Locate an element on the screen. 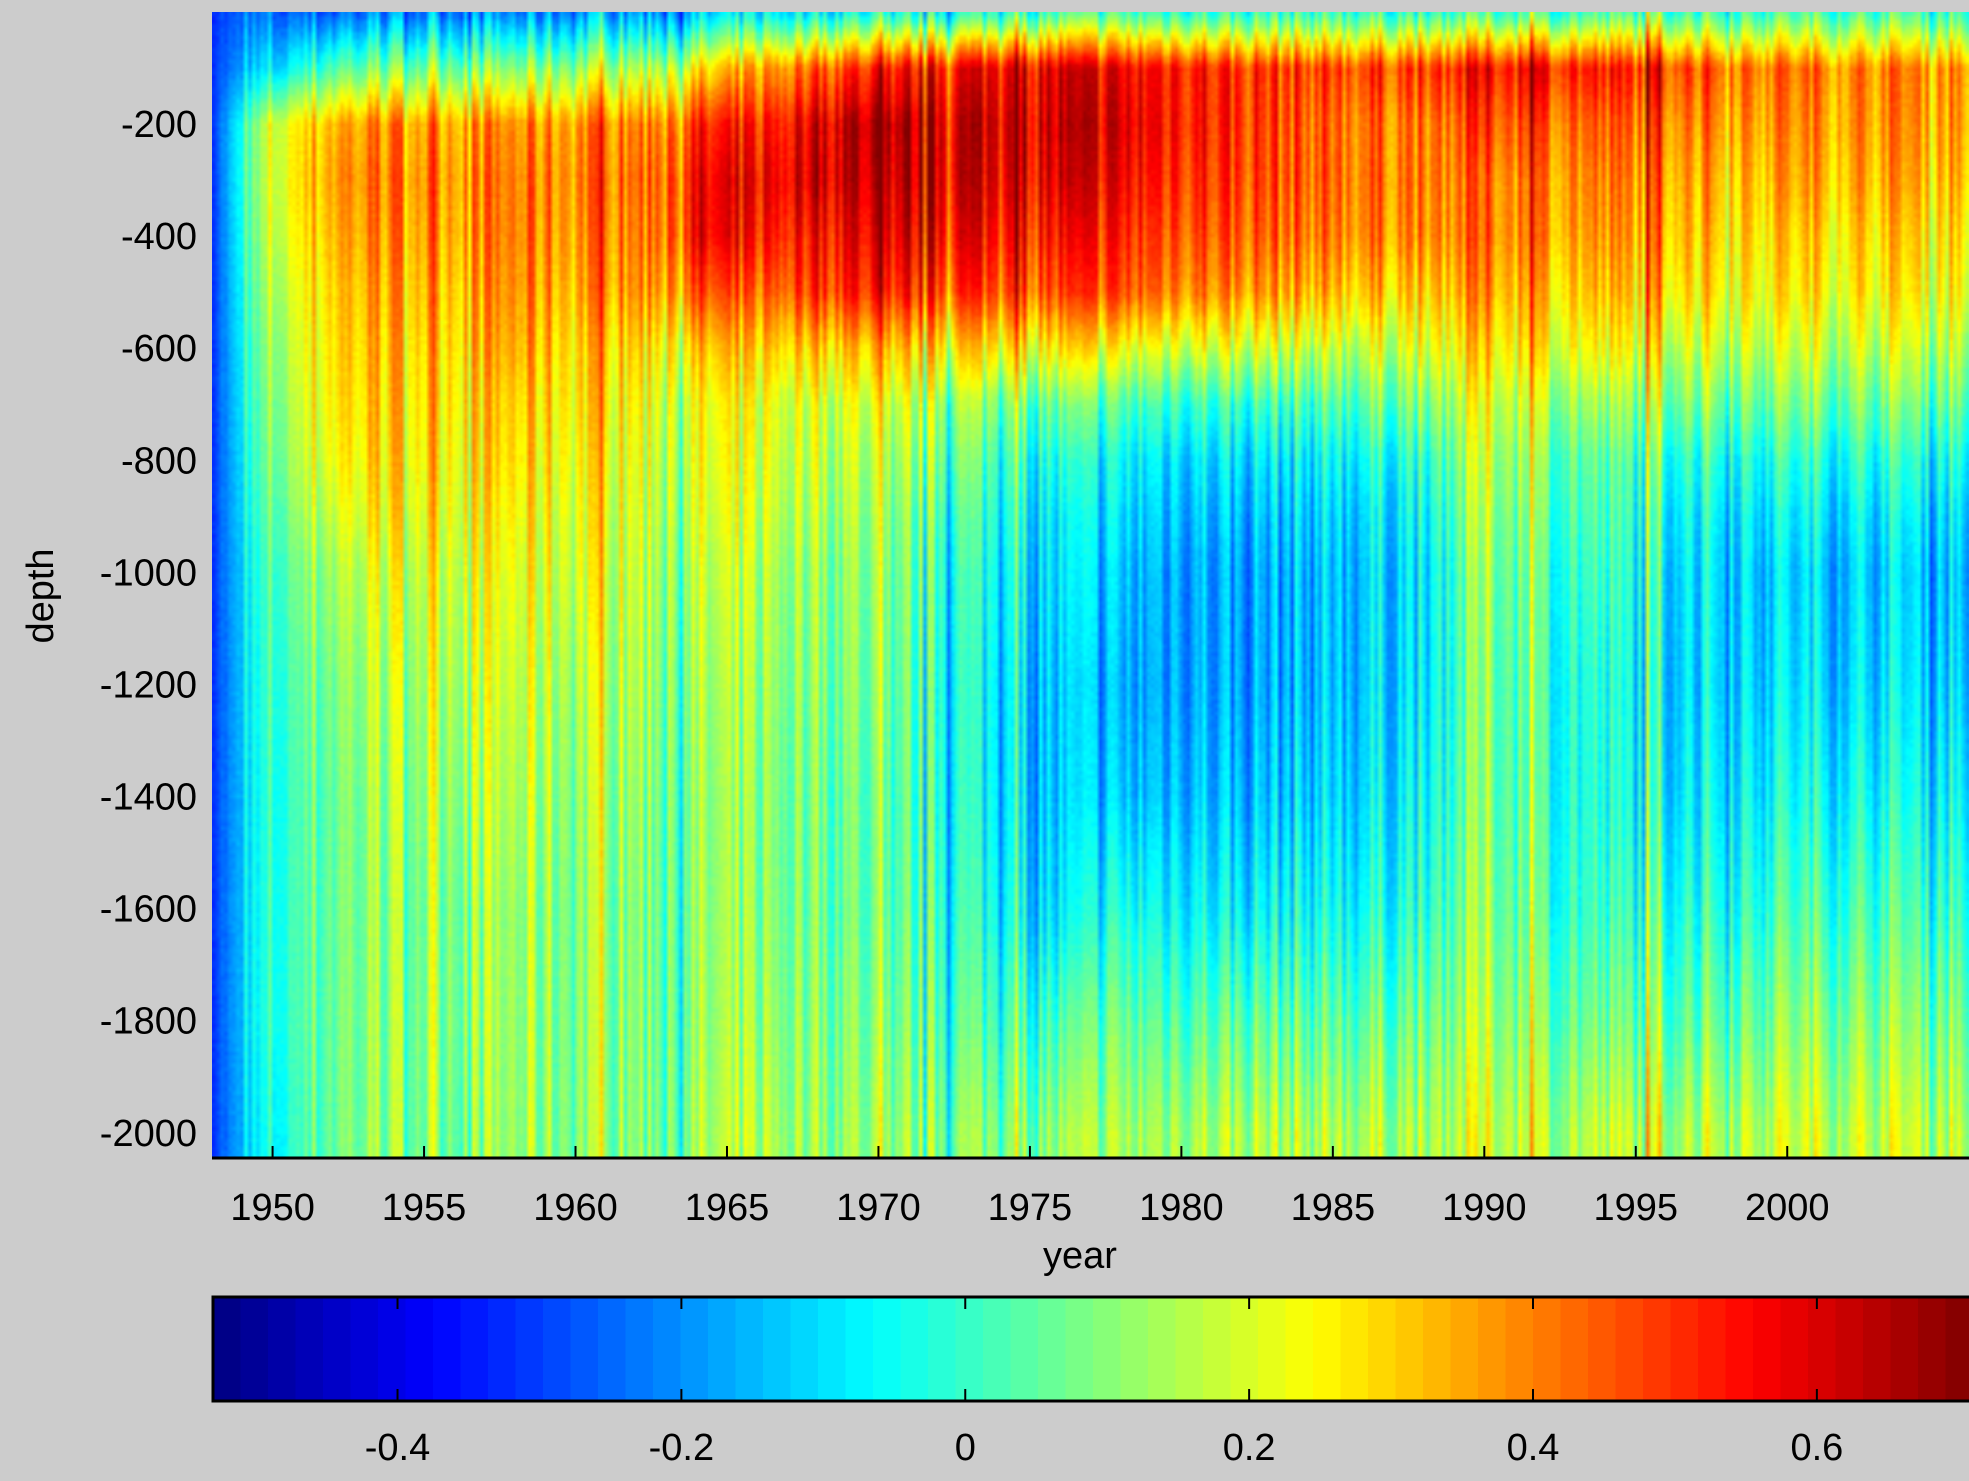 The width and height of the screenshot is (1969, 1481). x-axis-label: year is located at coordinates (1080, 1256).